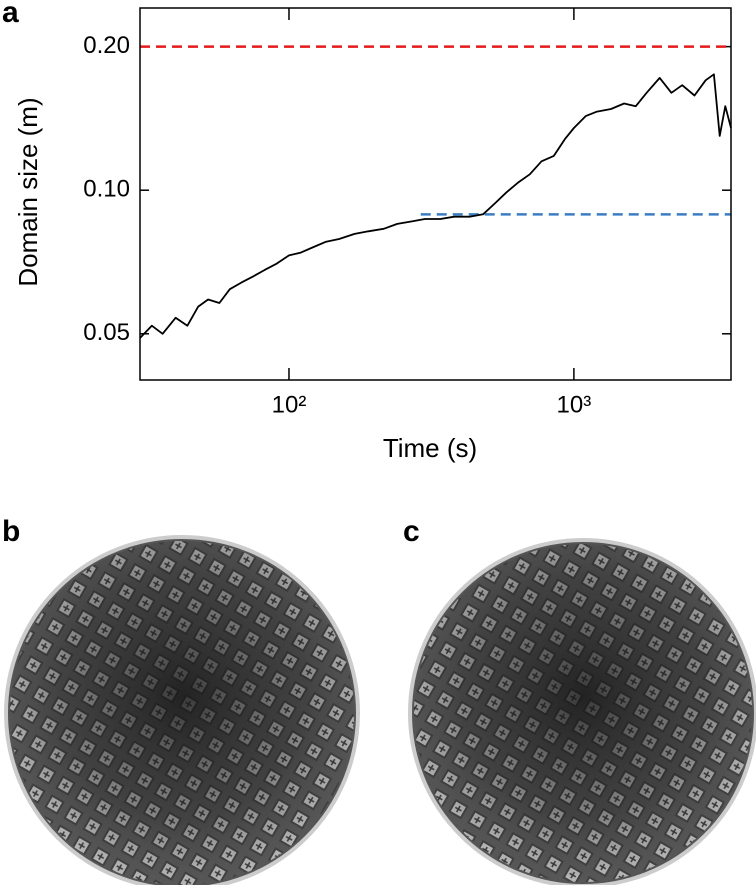 This screenshot has width=756, height=890. What do you see at coordinates (106, 45) in the screenshot?
I see `y-tick-label: 0.20` at bounding box center [106, 45].